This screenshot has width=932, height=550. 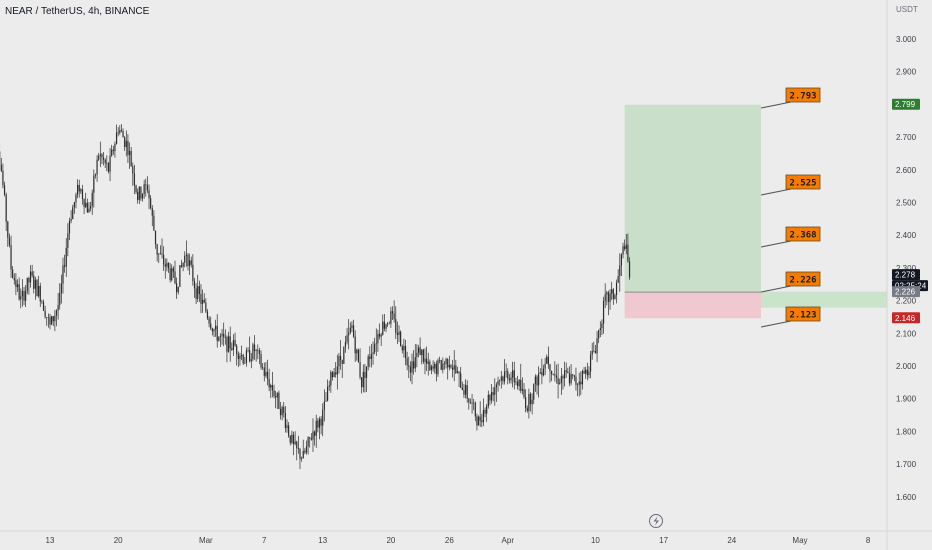 What do you see at coordinates (77, 11) in the screenshot?
I see `symbol-title: NEAR / TetherUS, 4h, BINANCE` at bounding box center [77, 11].